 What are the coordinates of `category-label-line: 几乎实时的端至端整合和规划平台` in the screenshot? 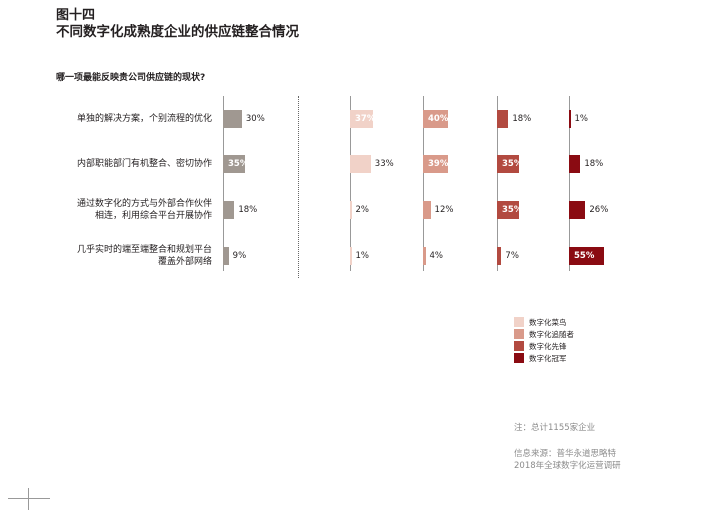 It's located at (144, 250).